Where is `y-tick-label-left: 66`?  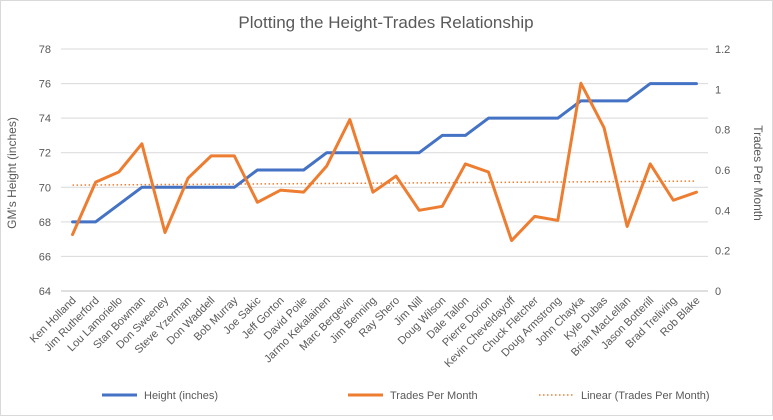
y-tick-label-left: 66 is located at coordinates (45, 257).